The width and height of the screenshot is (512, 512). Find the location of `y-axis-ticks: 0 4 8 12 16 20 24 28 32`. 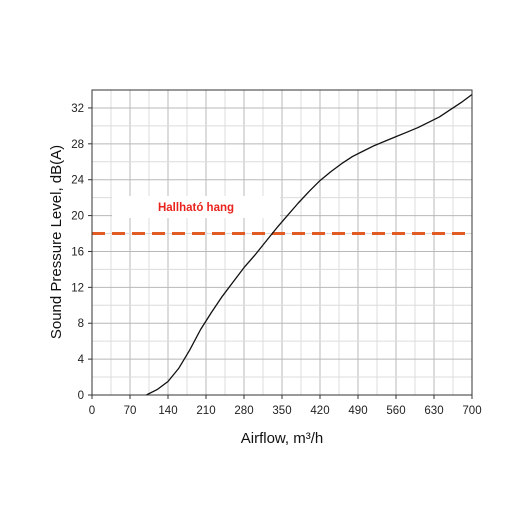

y-axis-ticks: 0 4 8 12 16 20 24 28 32 is located at coordinates (81, 252).